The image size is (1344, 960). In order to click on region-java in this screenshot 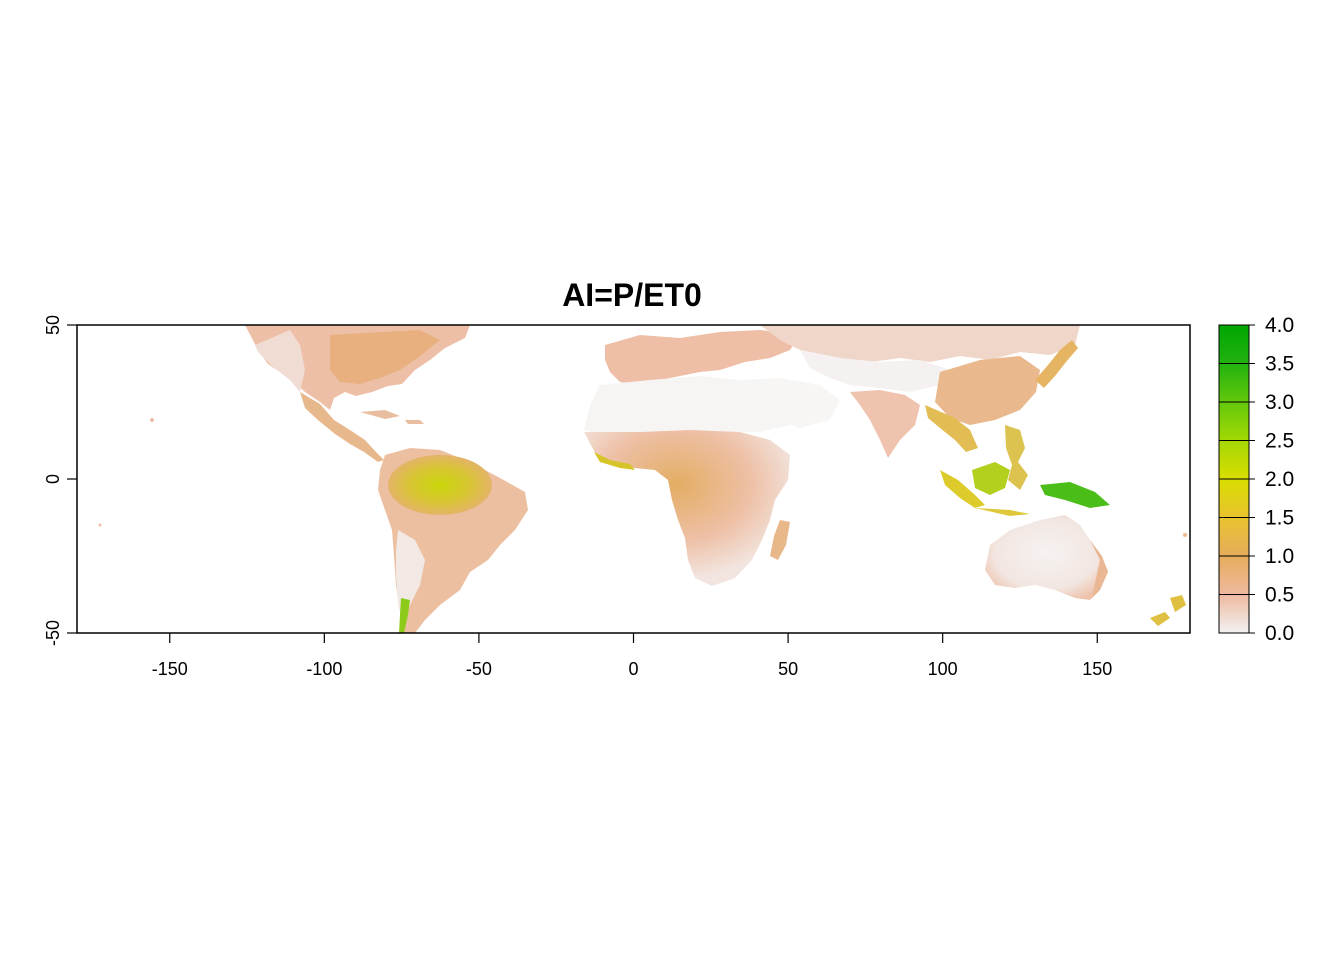, I will do `click(1002, 512)`.